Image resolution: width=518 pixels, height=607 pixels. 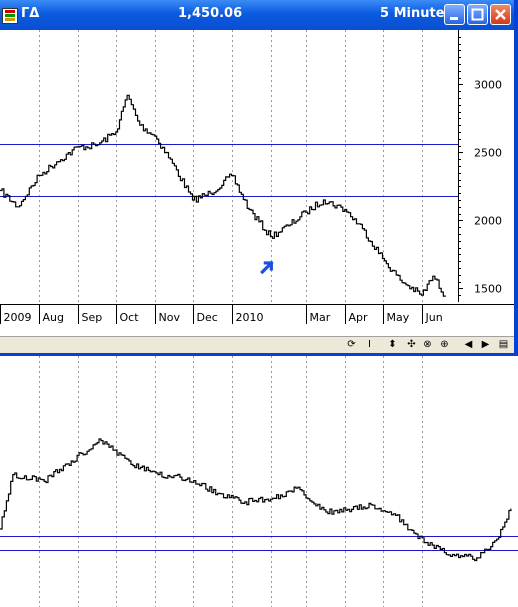 I want to click on x-tick-label: Mar, so click(x=320, y=317).